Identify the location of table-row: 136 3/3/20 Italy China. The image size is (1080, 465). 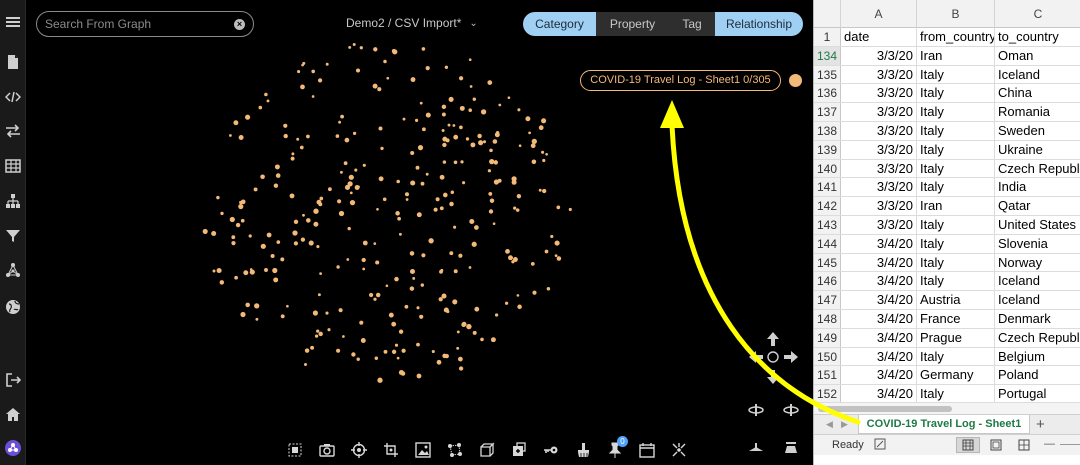
(947, 94).